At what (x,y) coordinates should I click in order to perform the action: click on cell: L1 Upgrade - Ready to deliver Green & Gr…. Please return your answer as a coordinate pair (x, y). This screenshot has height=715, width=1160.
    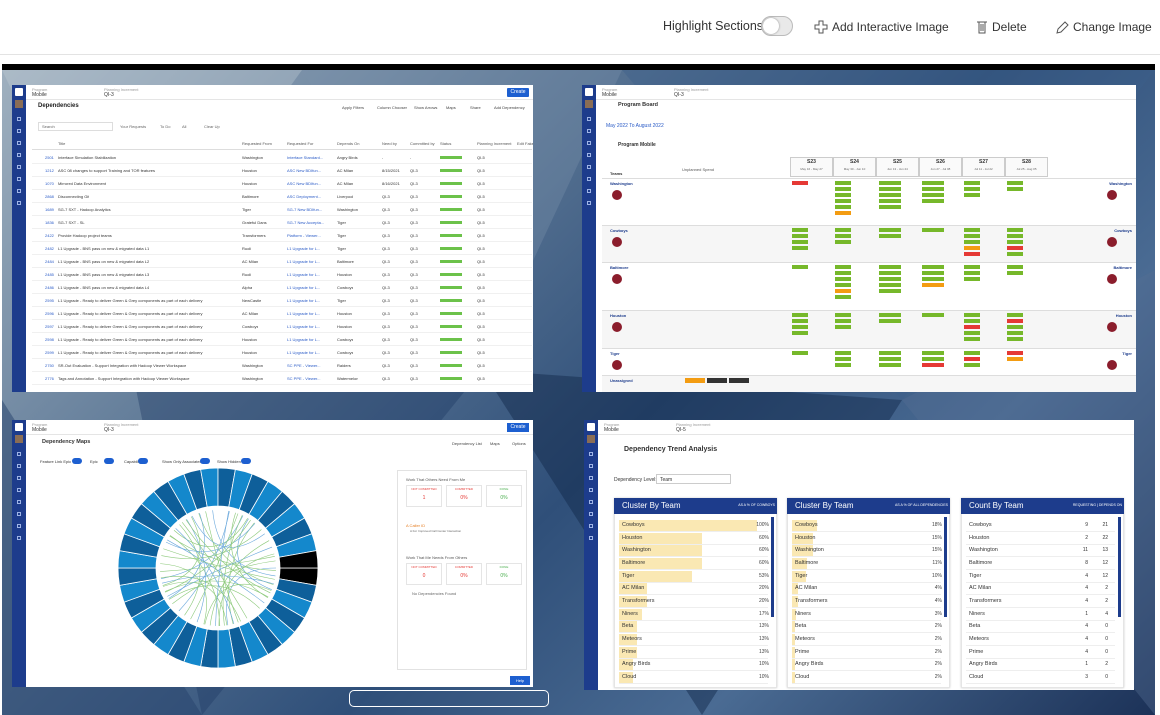
    Looking at the image, I should click on (130, 339).